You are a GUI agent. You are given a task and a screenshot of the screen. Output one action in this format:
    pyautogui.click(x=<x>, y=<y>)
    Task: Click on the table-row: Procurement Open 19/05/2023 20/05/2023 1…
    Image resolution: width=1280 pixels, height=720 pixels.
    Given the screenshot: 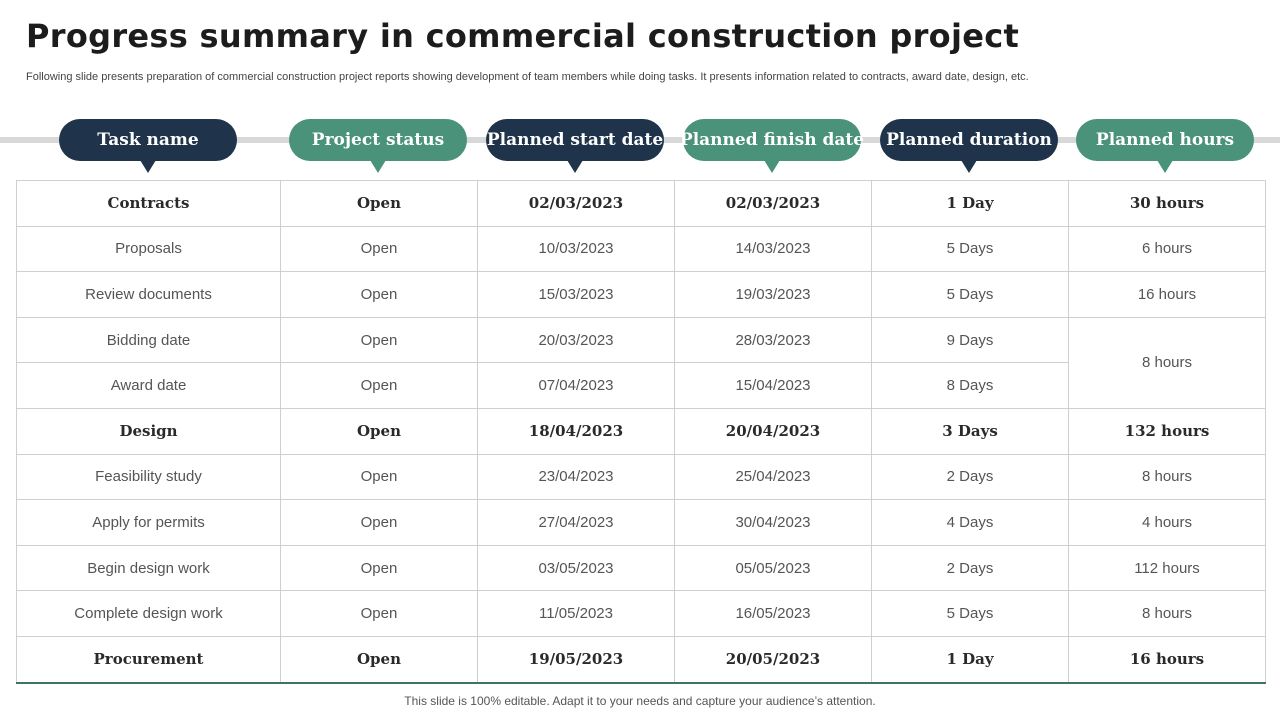 What is the action you would take?
    pyautogui.click(x=641, y=659)
    